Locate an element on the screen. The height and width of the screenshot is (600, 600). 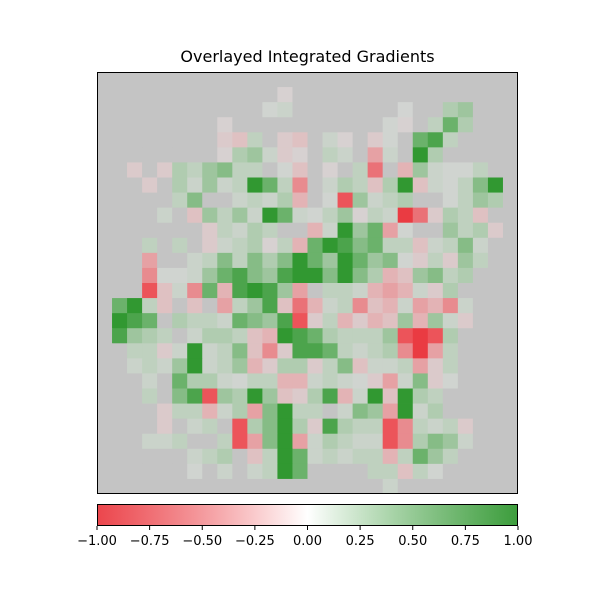
colorbar-tick-label: −0.75 is located at coordinates (150, 541).